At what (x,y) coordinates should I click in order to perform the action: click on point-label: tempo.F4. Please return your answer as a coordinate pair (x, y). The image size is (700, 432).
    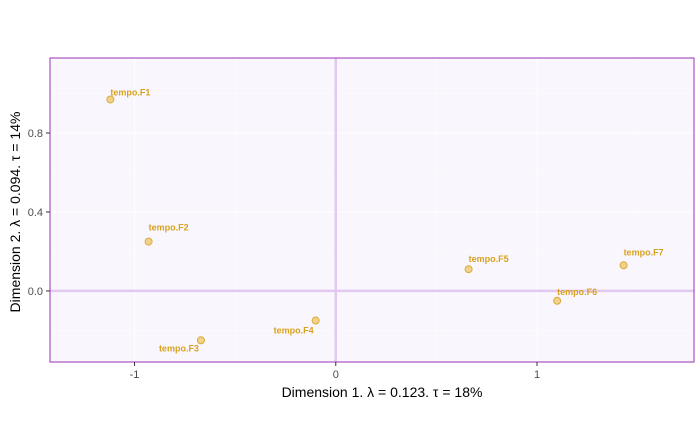
    Looking at the image, I should click on (294, 331).